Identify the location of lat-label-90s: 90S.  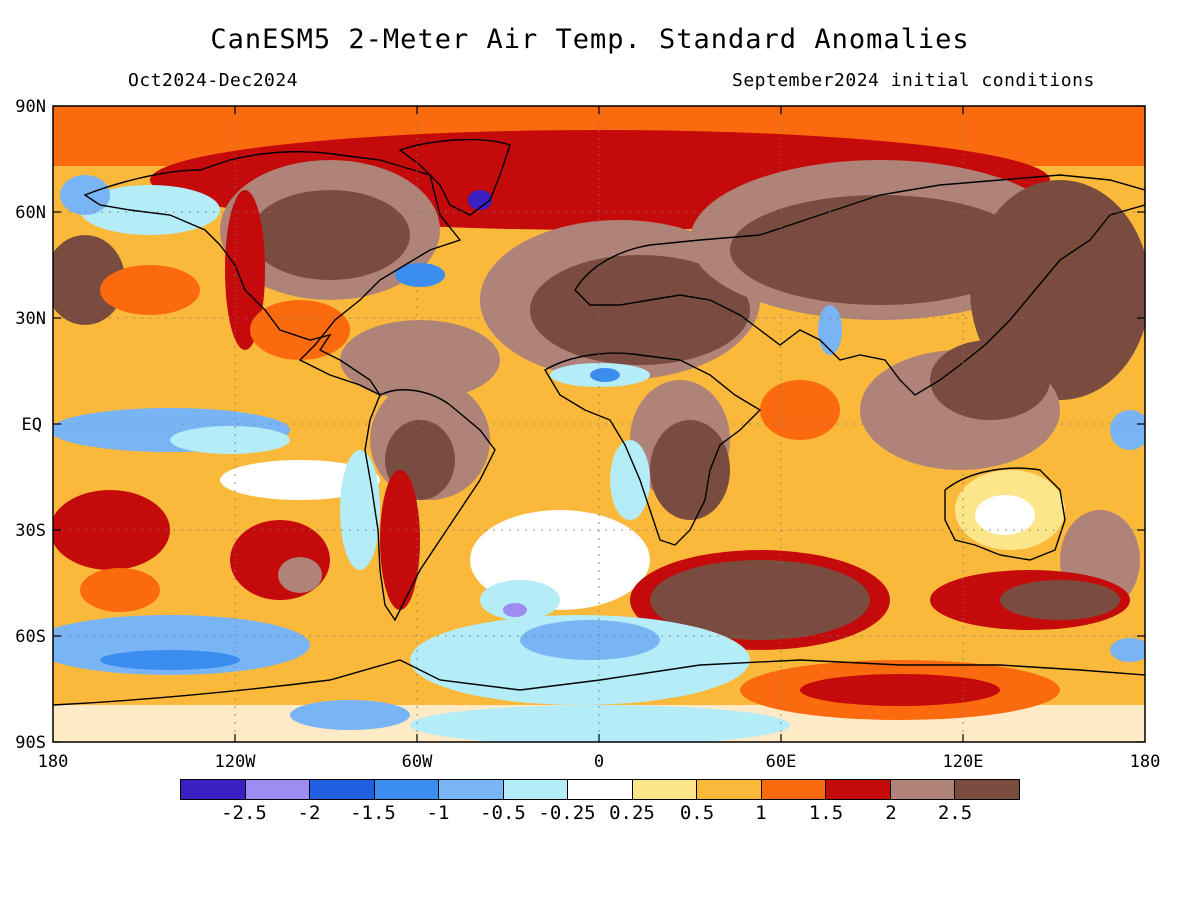
(30, 743).